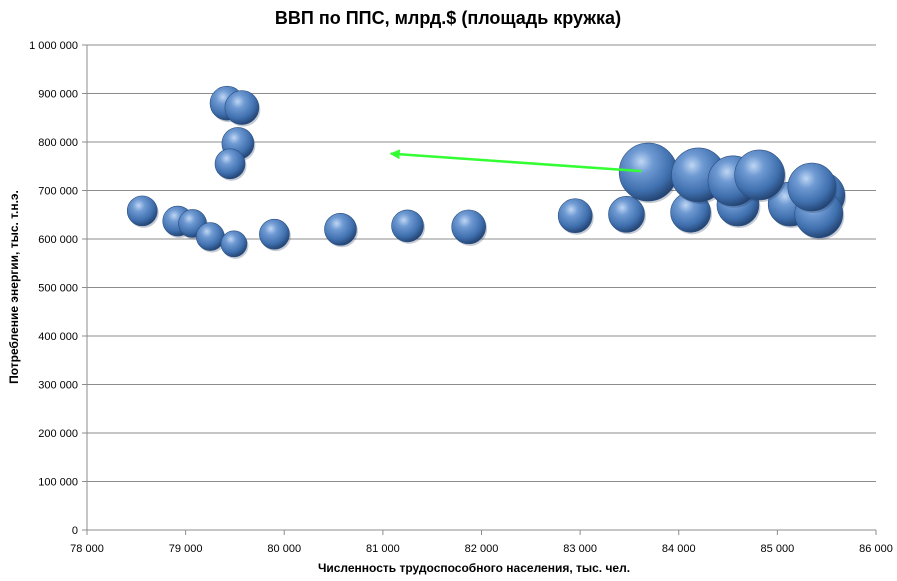  I want to click on y-tick-label: 600 000, so click(58, 240).